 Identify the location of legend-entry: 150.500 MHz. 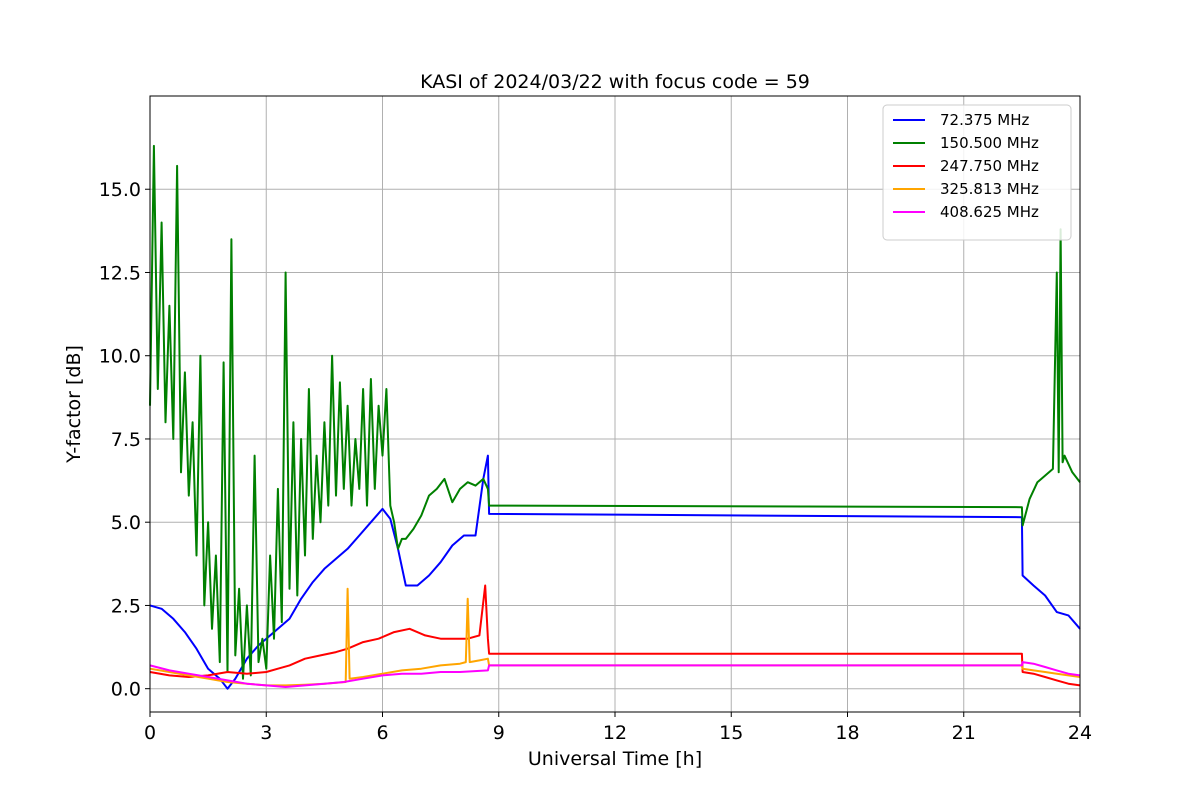
(989, 143).